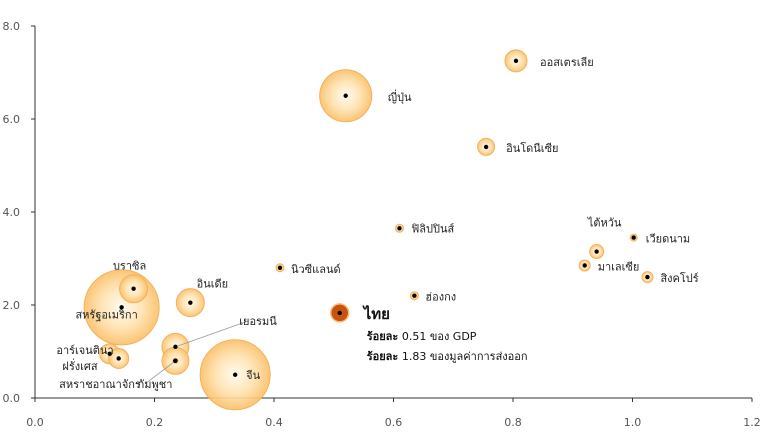  What do you see at coordinates (584, 265) in the screenshot?
I see `dot-มาเลเซีย` at bounding box center [584, 265].